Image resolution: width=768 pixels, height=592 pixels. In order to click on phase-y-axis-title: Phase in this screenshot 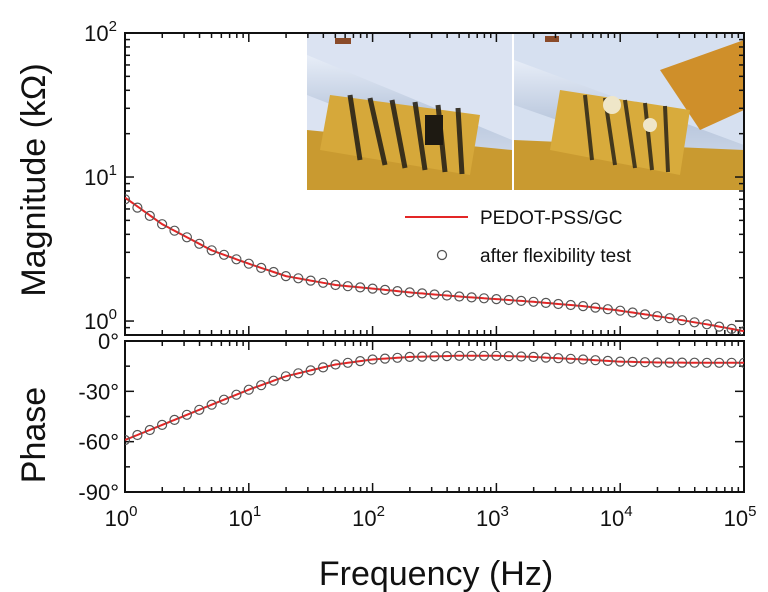, I will do `click(34, 435)`.